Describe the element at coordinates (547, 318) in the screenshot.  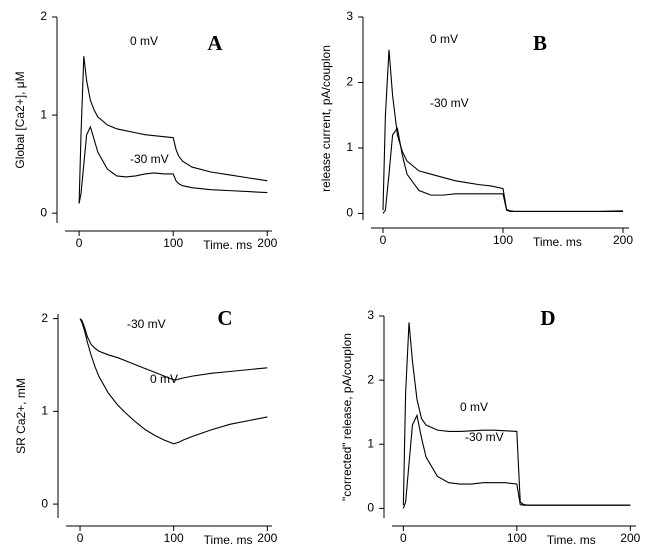
I see `panel-title: D` at that location.